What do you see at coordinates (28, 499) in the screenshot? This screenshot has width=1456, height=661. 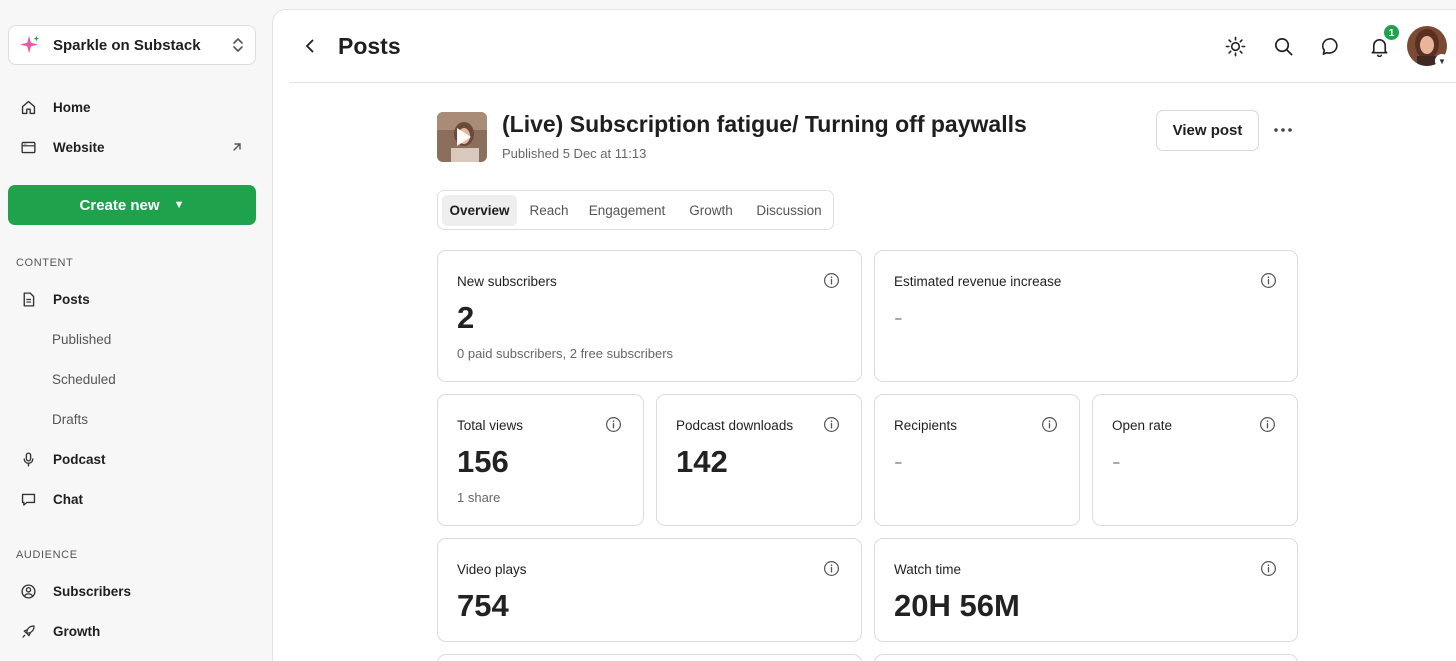 I see `chat-icon` at bounding box center [28, 499].